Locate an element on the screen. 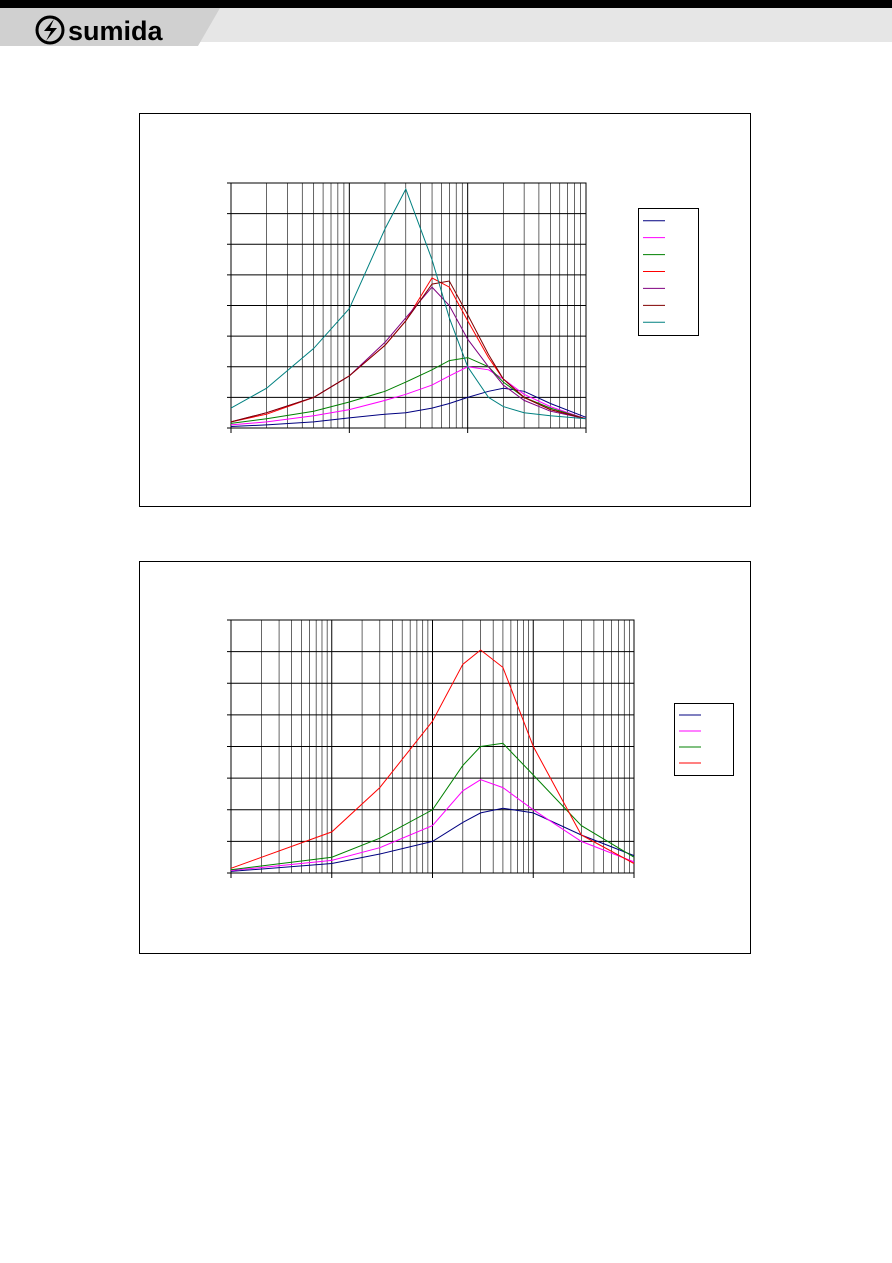 This screenshot has height=1263, width=892. logo-text: sumida is located at coordinates (116, 31).